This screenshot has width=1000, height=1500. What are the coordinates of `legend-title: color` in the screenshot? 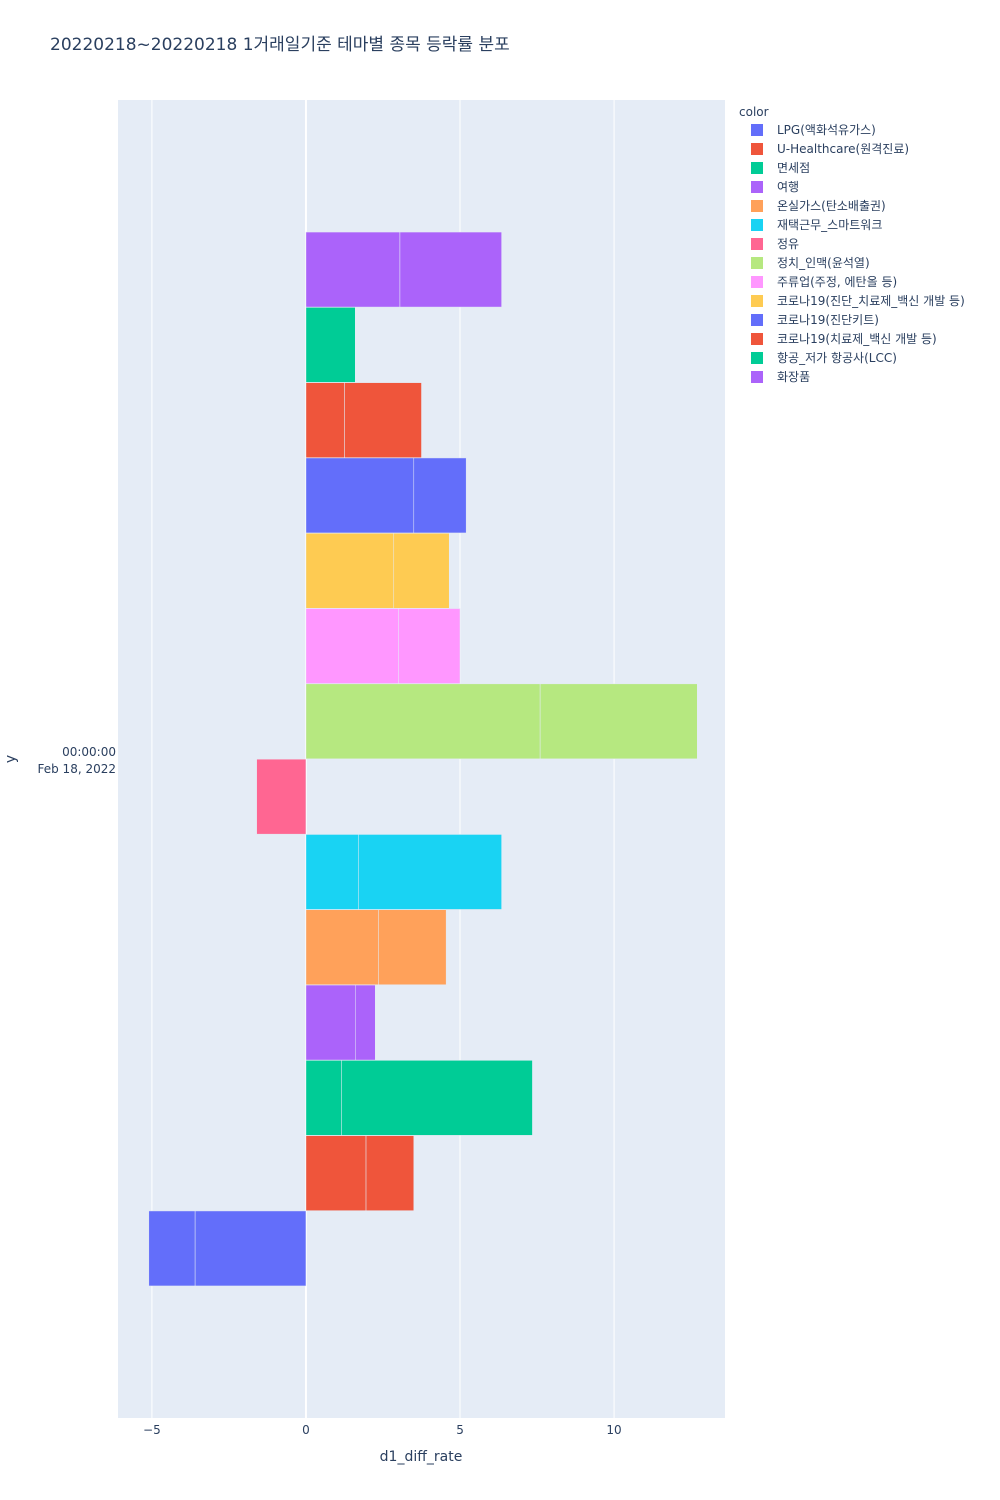 It's located at (754, 112).